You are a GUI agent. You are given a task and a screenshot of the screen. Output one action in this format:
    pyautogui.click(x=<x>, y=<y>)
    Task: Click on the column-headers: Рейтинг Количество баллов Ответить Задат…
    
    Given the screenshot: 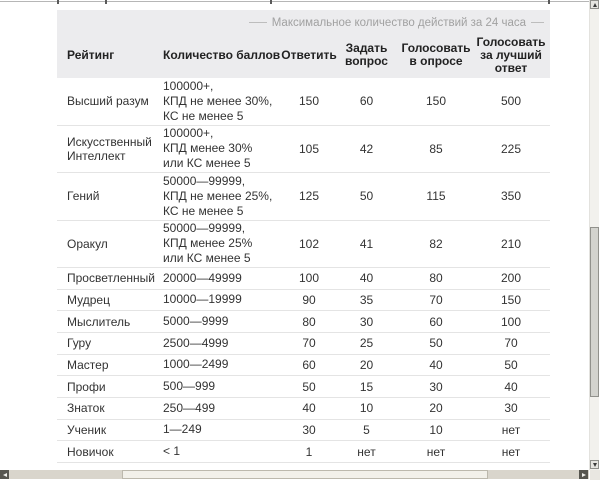 What is the action you would take?
    pyautogui.click(x=303, y=55)
    